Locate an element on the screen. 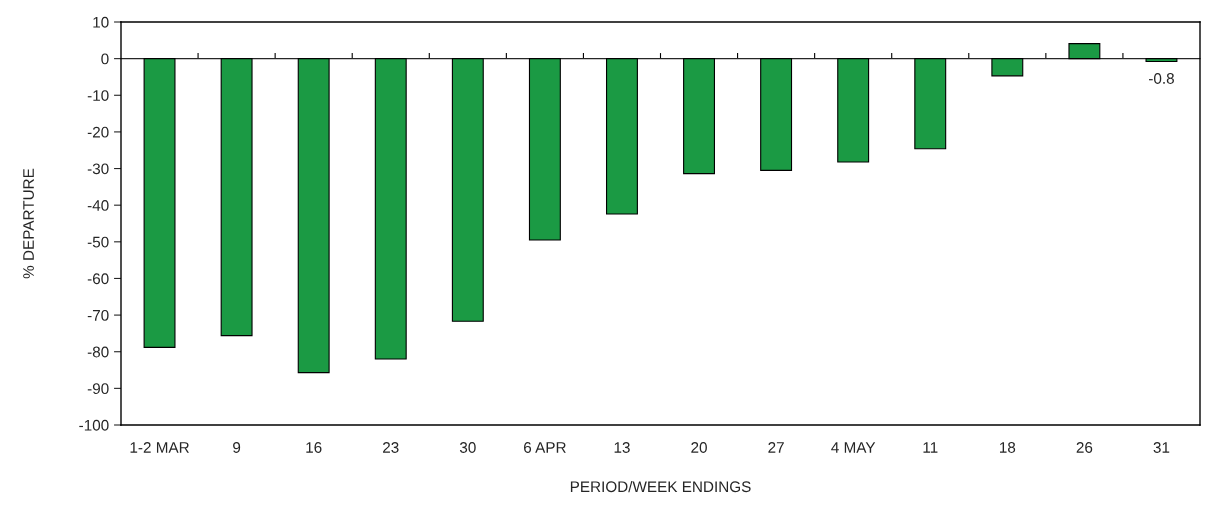 This screenshot has height=511, width=1217. x-tick-label: 27 is located at coordinates (776, 447).